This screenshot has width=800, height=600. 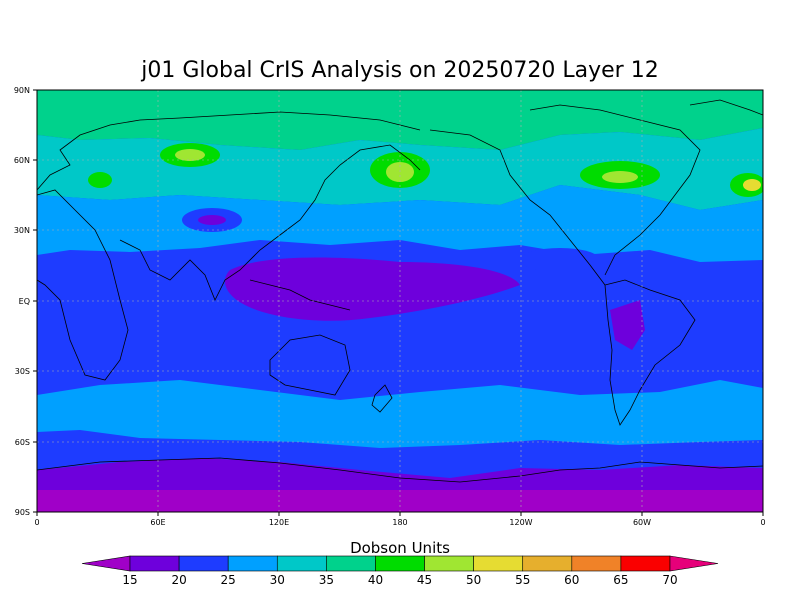 What do you see at coordinates (520, 522) in the screenshot?
I see `x-tick-label: 120W` at bounding box center [520, 522].